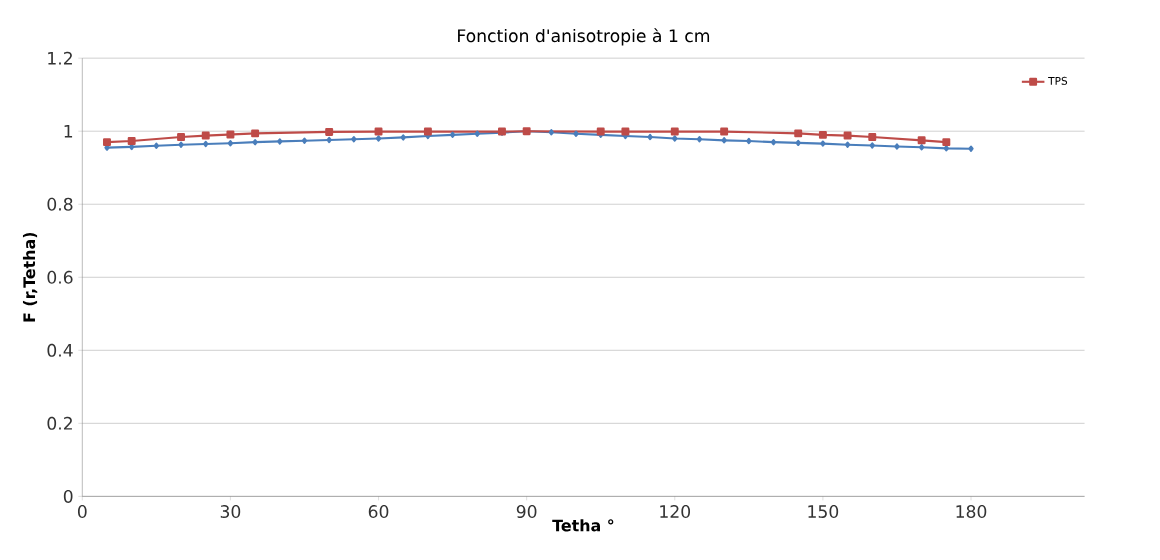 Image resolution: width=1160 pixels, height=560 pixels. What do you see at coordinates (30, 277) in the screenshot?
I see `y-axis-title: F (r,Tetha)` at bounding box center [30, 277].